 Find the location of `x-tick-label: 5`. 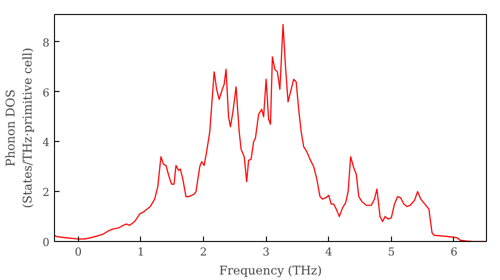

x-tick-label: 5 is located at coordinates (391, 252).